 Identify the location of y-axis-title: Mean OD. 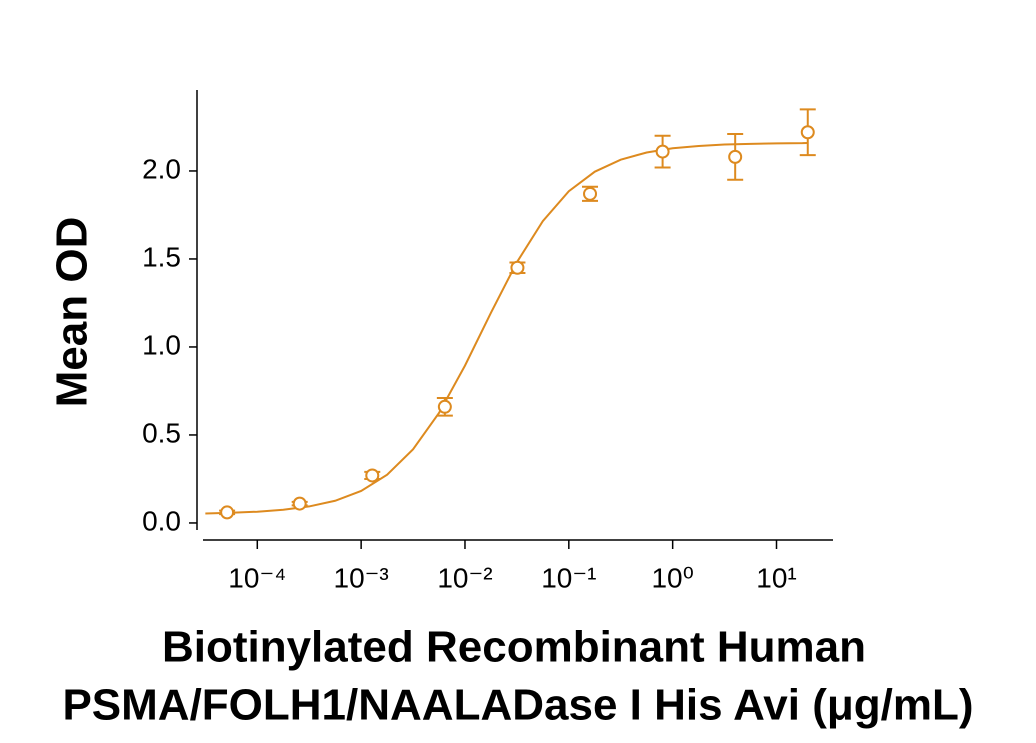
(72, 312).